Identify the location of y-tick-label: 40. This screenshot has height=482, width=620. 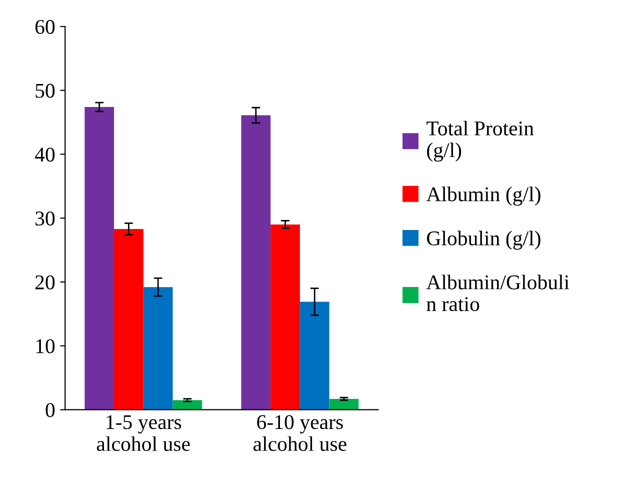
(44, 155).